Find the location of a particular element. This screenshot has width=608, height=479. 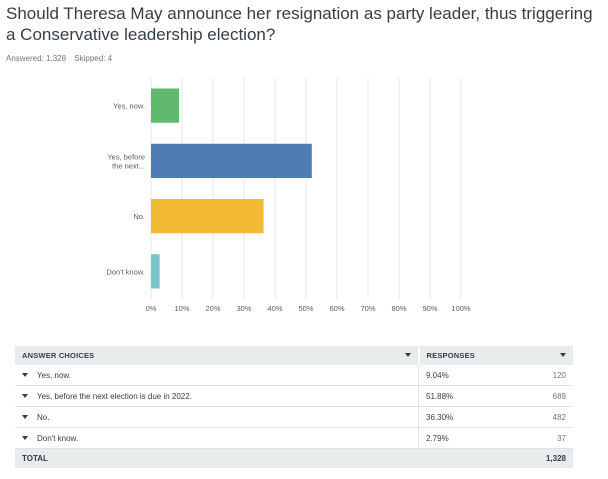

x-tick-label: 20% is located at coordinates (212, 308).